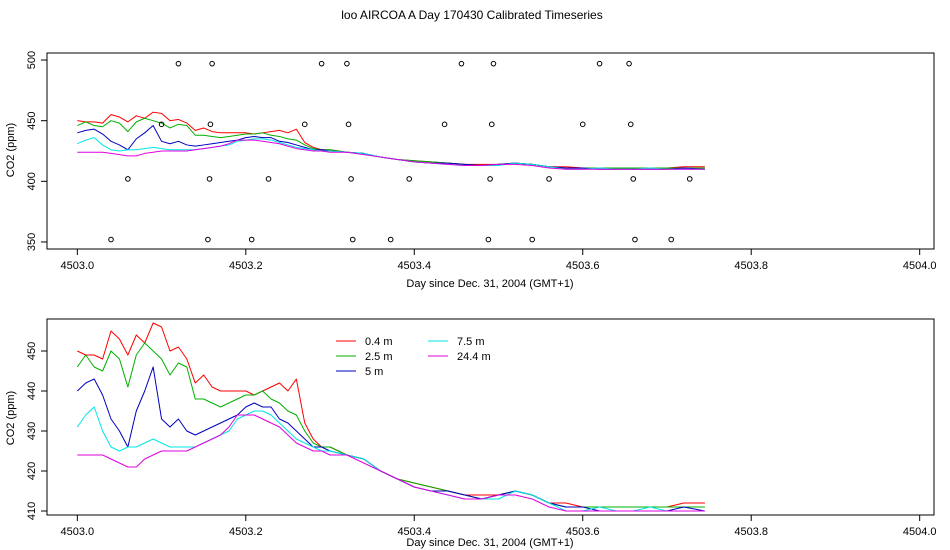 This screenshot has width=950, height=550. I want to click on legend-label: 5 m, so click(374, 372).